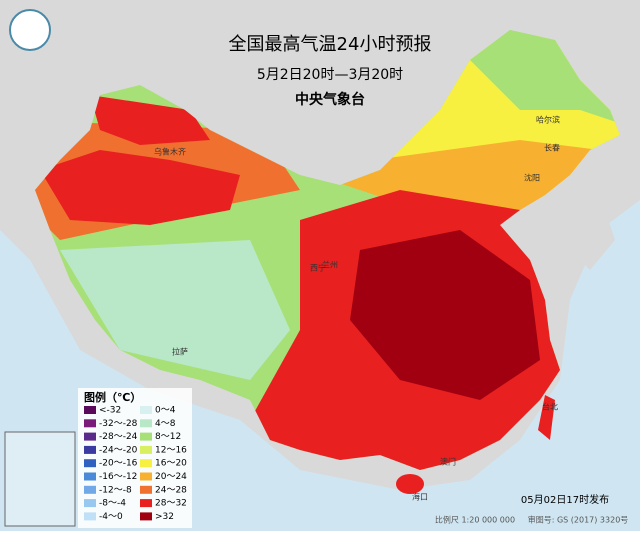 The height and width of the screenshot is (535, 640). I want to click on legend-label: -16～-12, so click(118, 477).